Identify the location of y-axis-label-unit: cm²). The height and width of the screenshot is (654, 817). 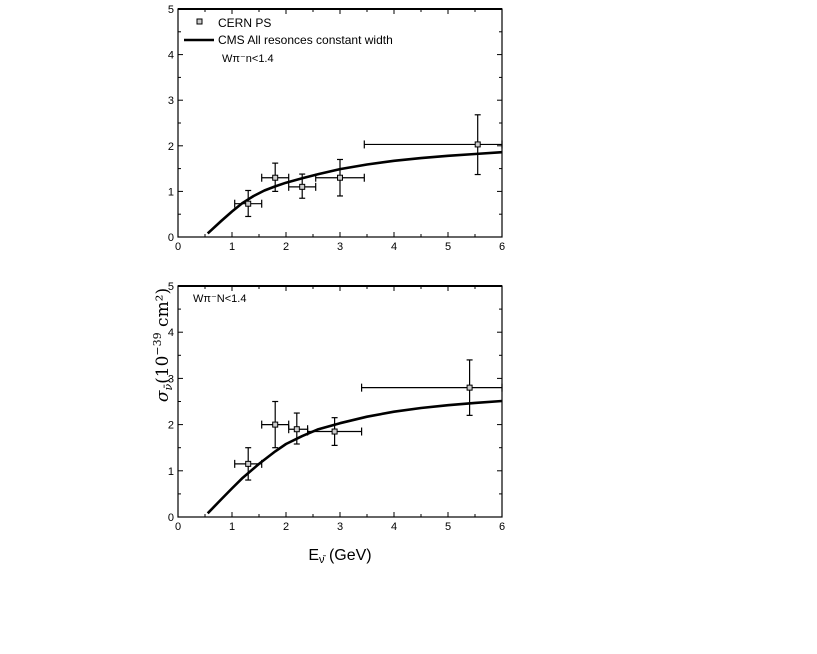
(163, 310).